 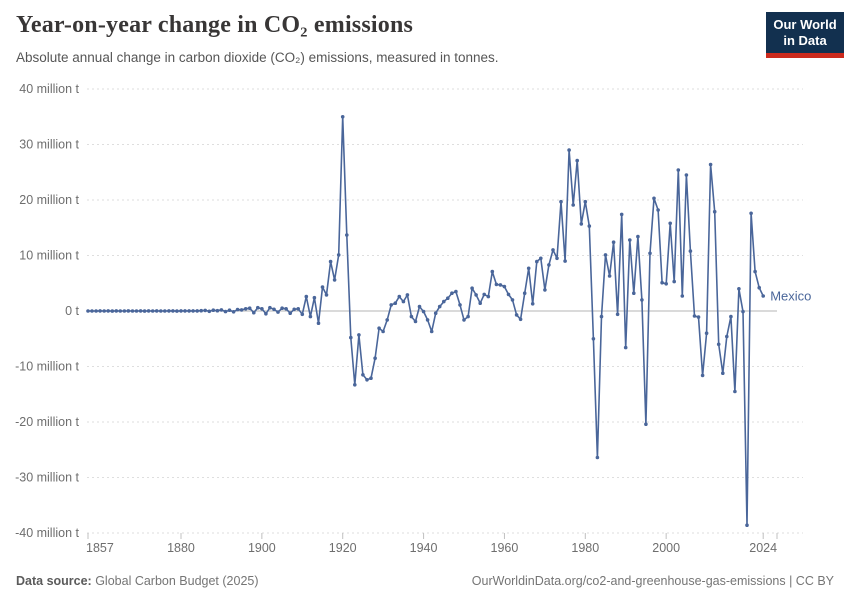 What do you see at coordinates (49, 200) in the screenshot?
I see `svg-text: 20 million t` at bounding box center [49, 200].